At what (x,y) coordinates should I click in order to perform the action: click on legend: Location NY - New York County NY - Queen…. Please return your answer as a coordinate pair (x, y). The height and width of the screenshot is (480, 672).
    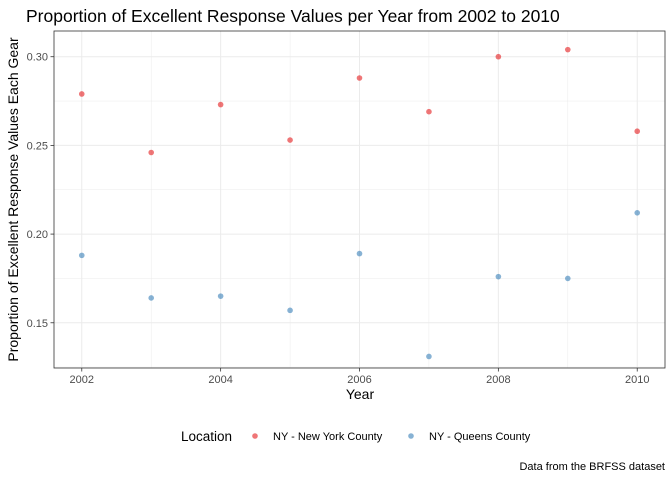
    Looking at the image, I should click on (356, 436).